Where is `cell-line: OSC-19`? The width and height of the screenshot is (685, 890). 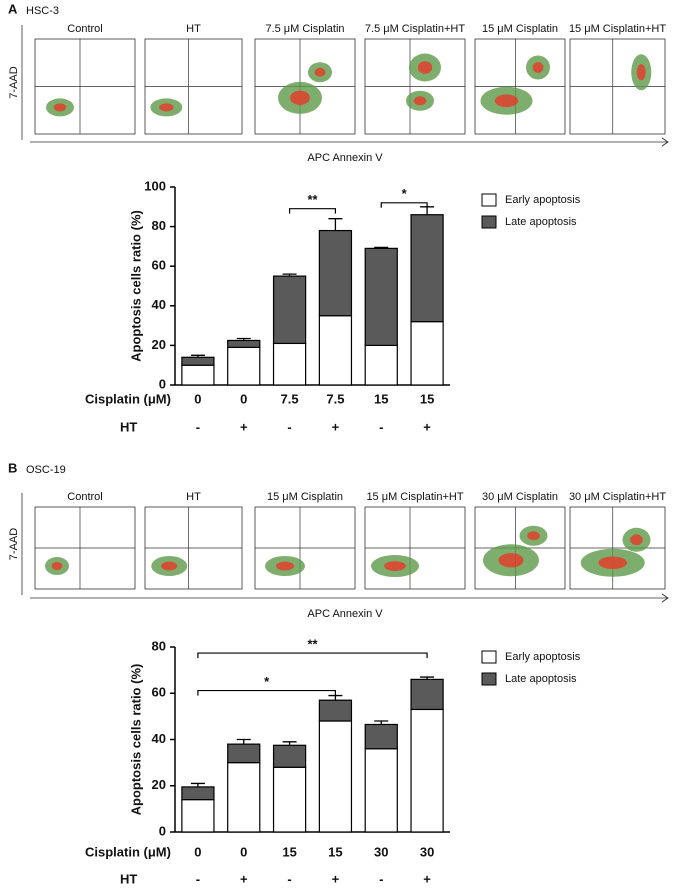
cell-line: OSC-19 is located at coordinates (46, 470).